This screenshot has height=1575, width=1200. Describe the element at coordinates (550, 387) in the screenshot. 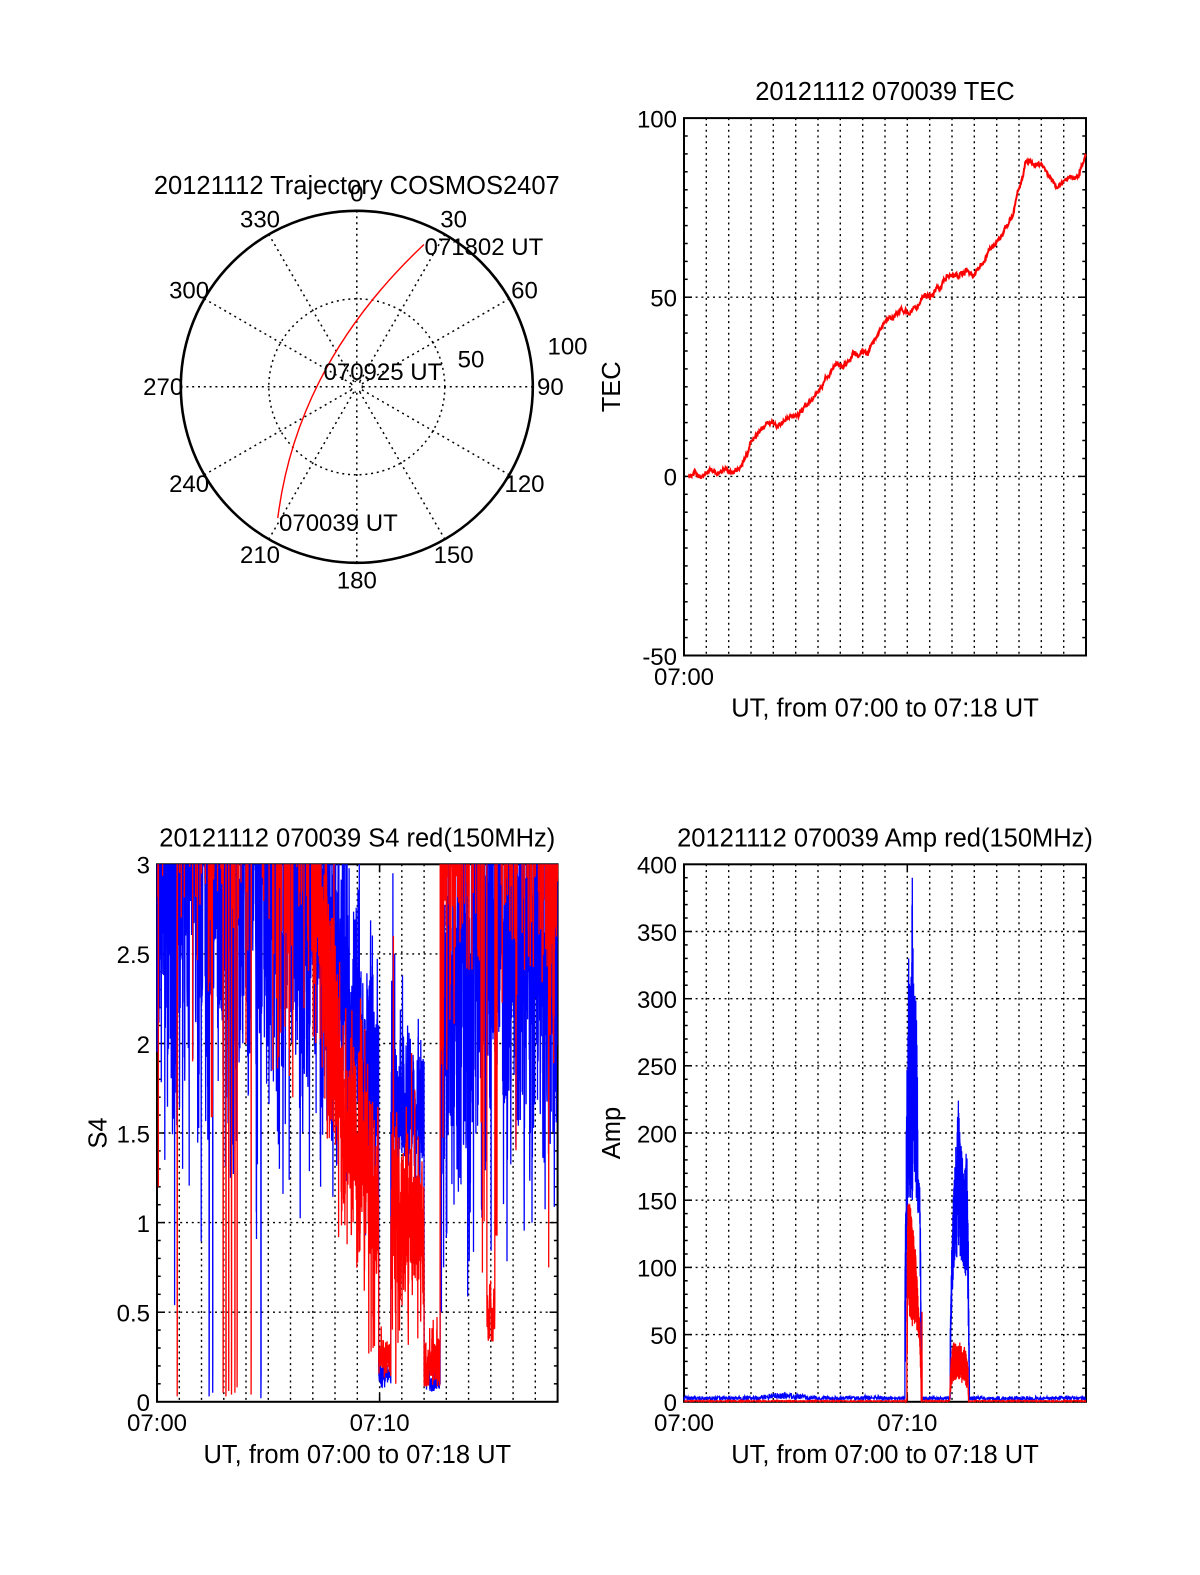

I see `svg-text: 90` at that location.